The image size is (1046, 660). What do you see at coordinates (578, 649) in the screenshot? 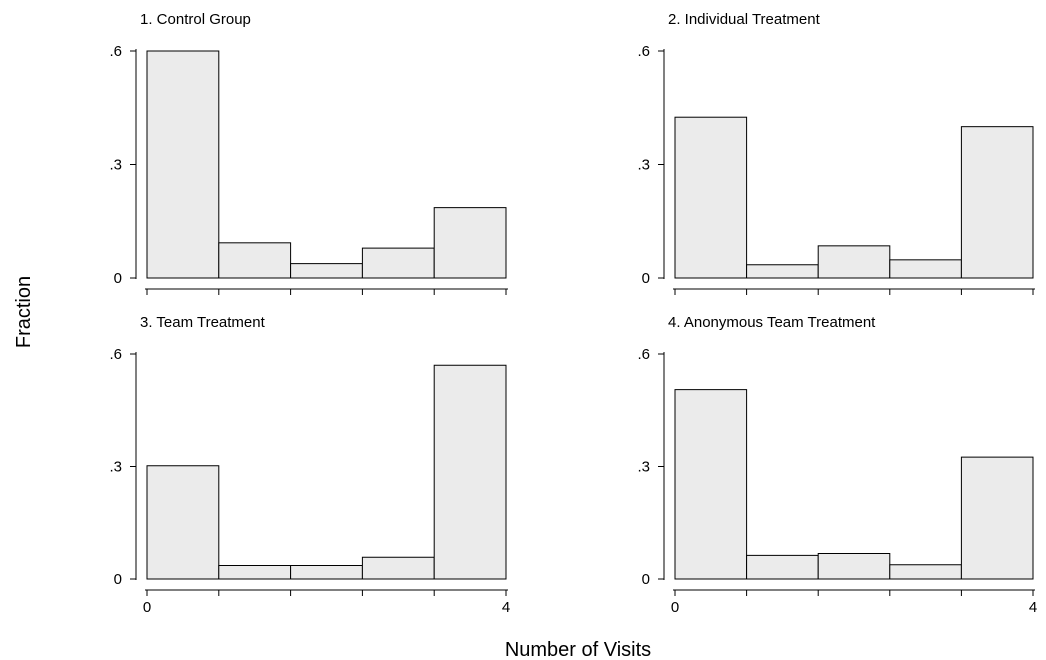
I see `x-axis-title: Number of Visits` at bounding box center [578, 649].